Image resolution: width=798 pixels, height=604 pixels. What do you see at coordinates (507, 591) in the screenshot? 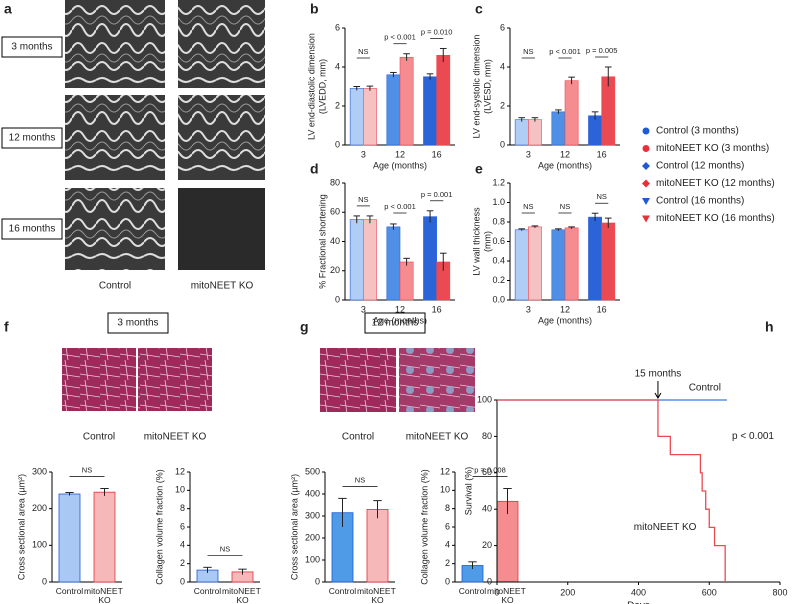
I see `x-tick-label-line: mitoNEET` at bounding box center [507, 591].